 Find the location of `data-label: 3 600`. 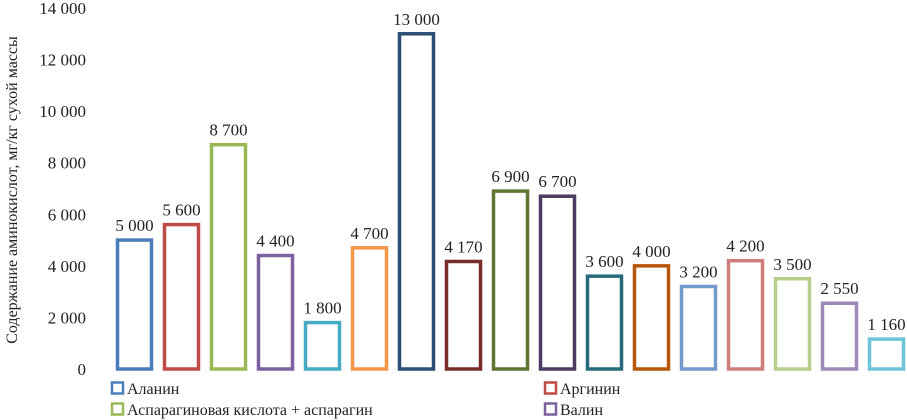

data-label: 3 600 is located at coordinates (604, 261).